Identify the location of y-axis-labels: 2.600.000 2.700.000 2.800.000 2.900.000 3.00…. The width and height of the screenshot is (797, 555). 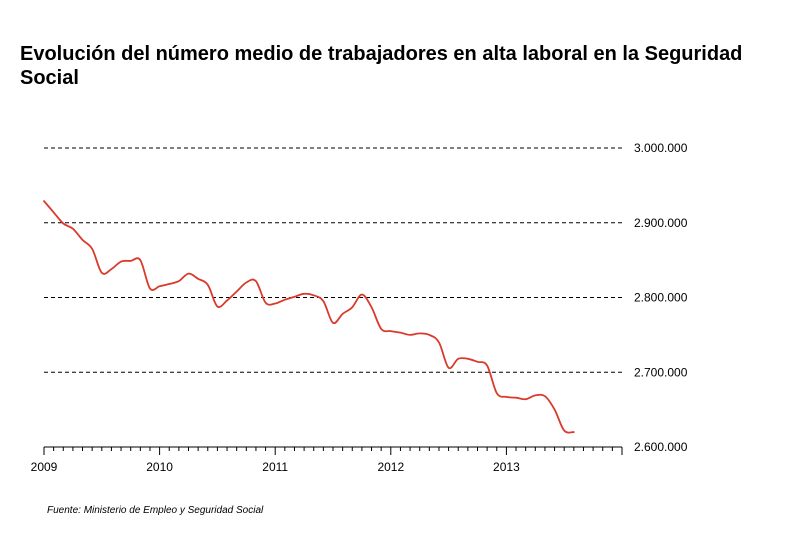
(661, 297).